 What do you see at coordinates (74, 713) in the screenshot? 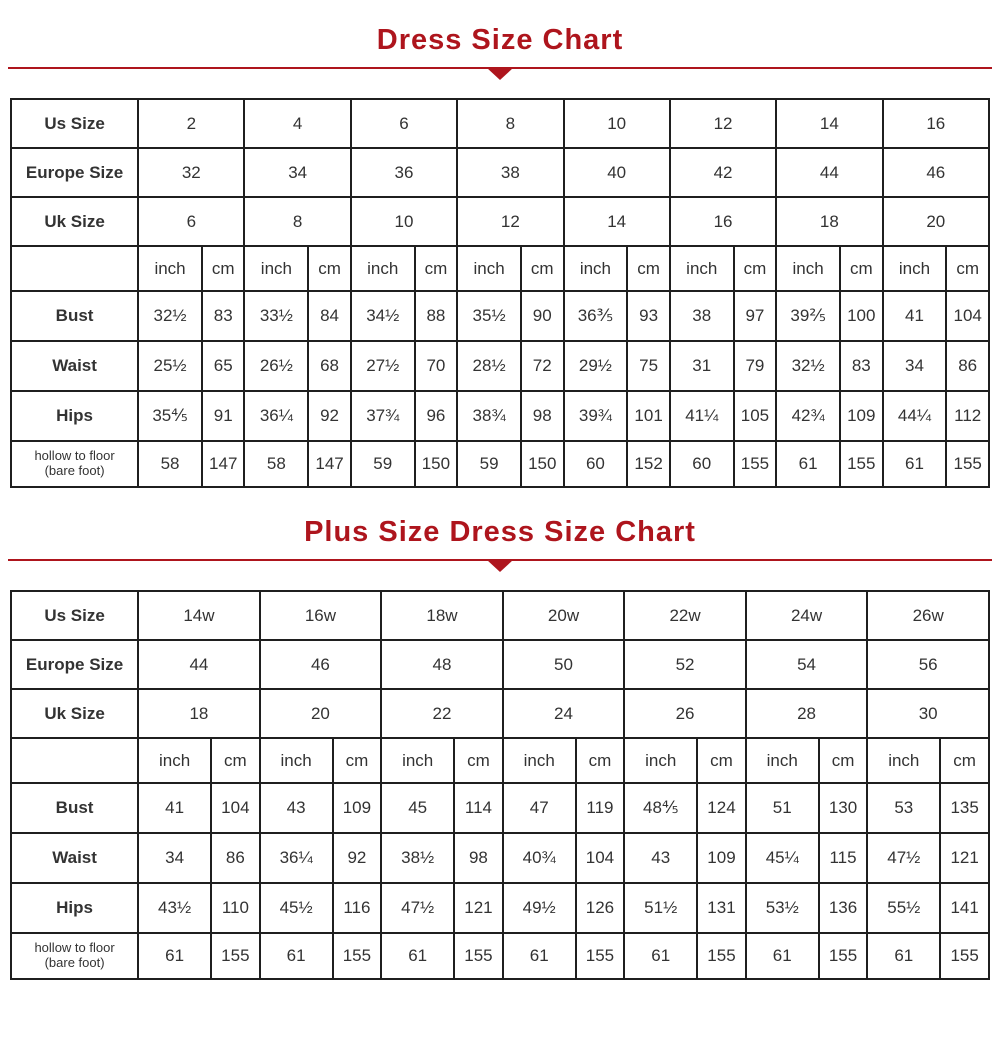
I see `row-label-uk-size: Uk Size` at bounding box center [74, 713].